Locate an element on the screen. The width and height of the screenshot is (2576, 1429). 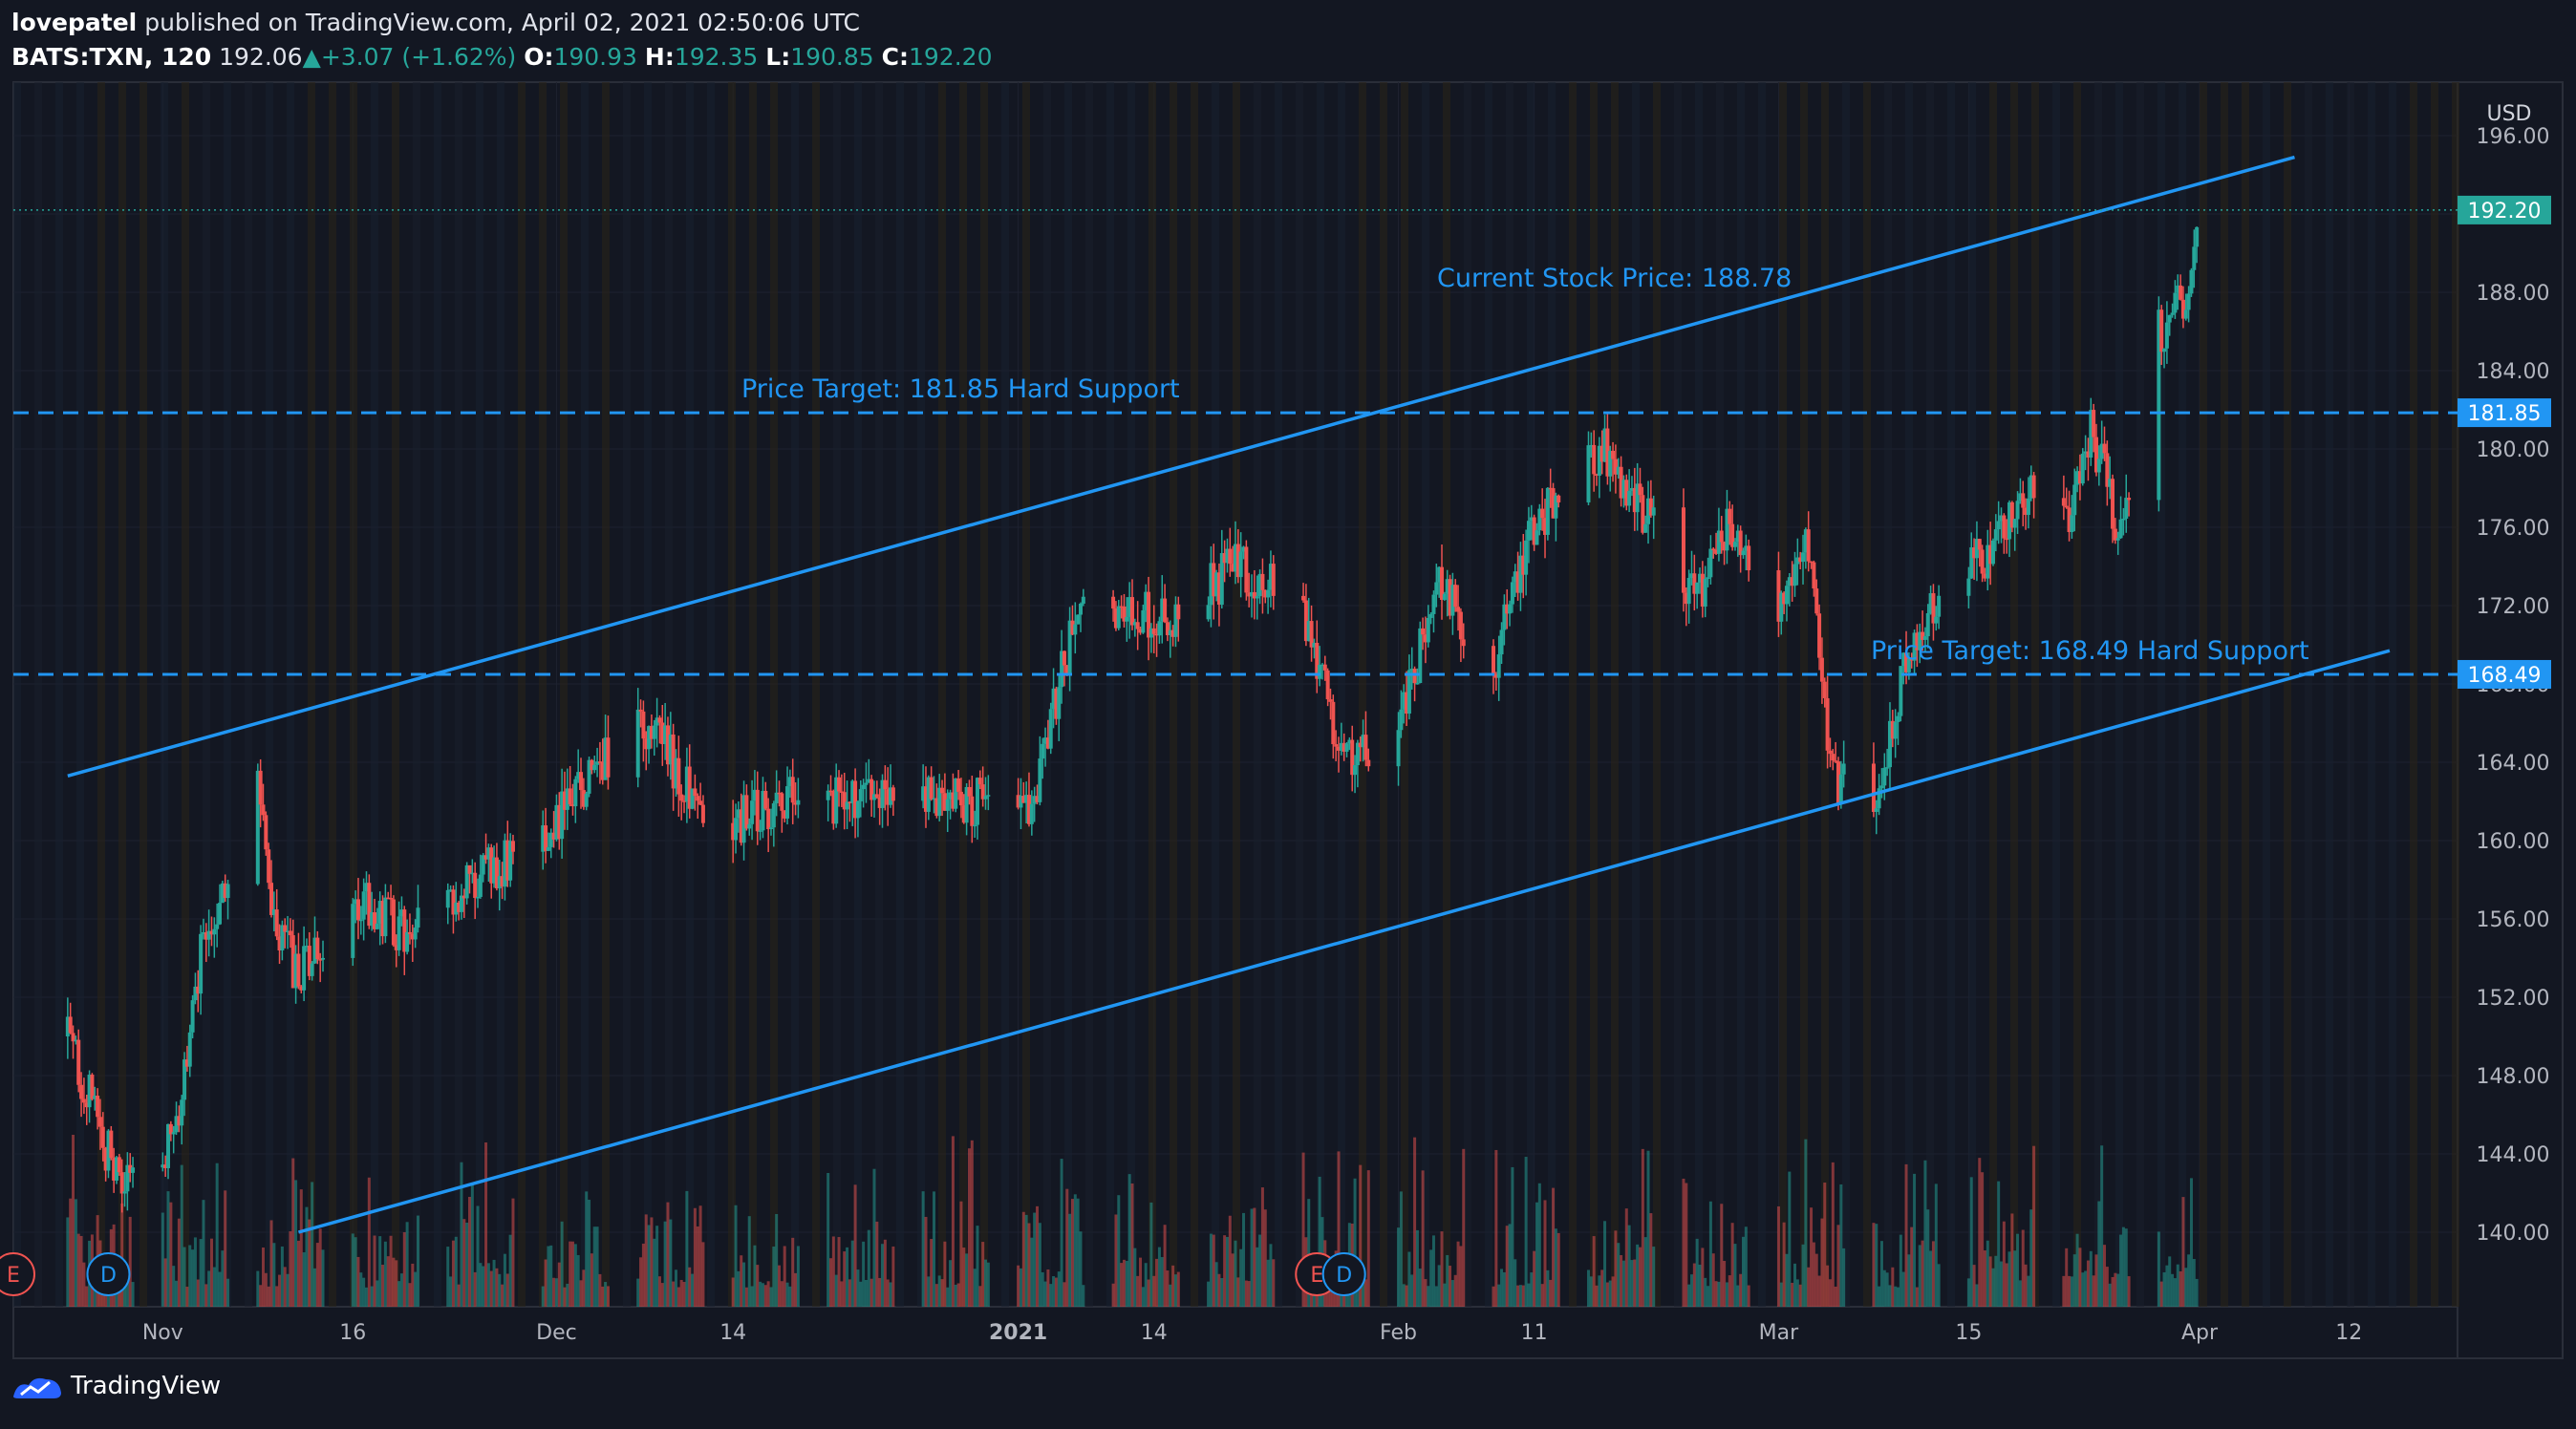
symbol-label: BATS:TXN, 120 is located at coordinates (111, 57).